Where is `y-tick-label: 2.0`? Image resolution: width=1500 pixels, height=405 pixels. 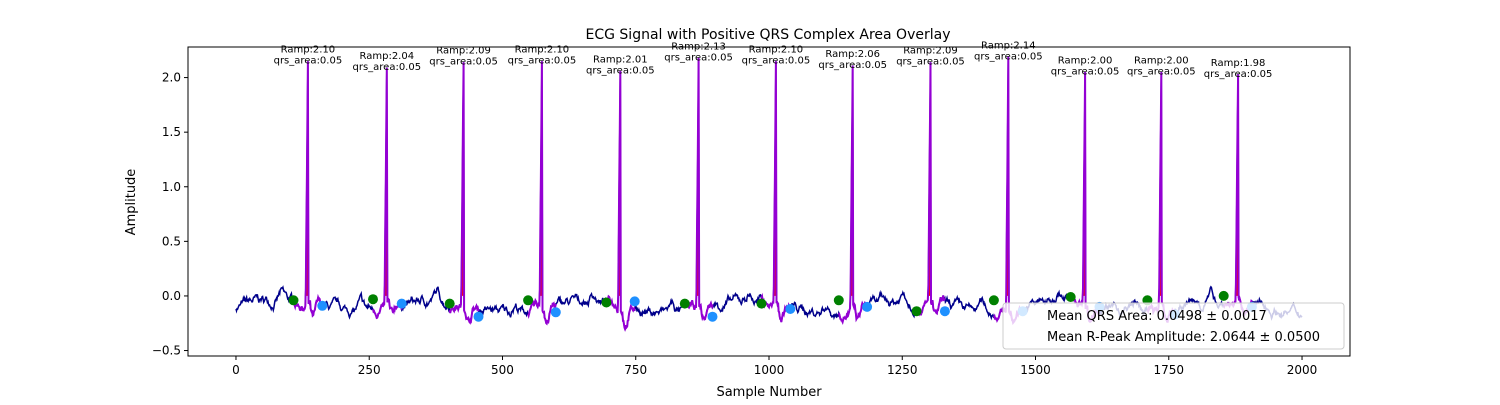 y-tick-label: 2.0 is located at coordinates (171, 78).